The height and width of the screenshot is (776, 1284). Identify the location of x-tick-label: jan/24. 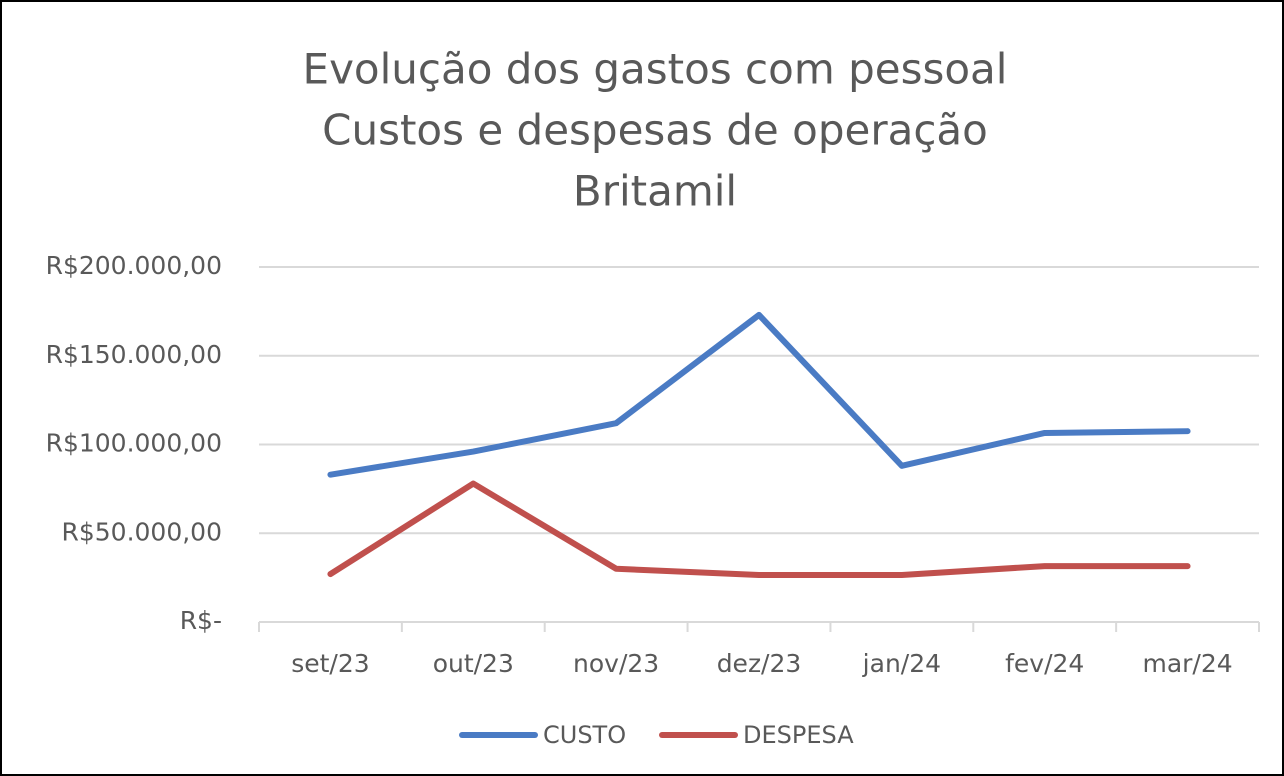
(901, 663).